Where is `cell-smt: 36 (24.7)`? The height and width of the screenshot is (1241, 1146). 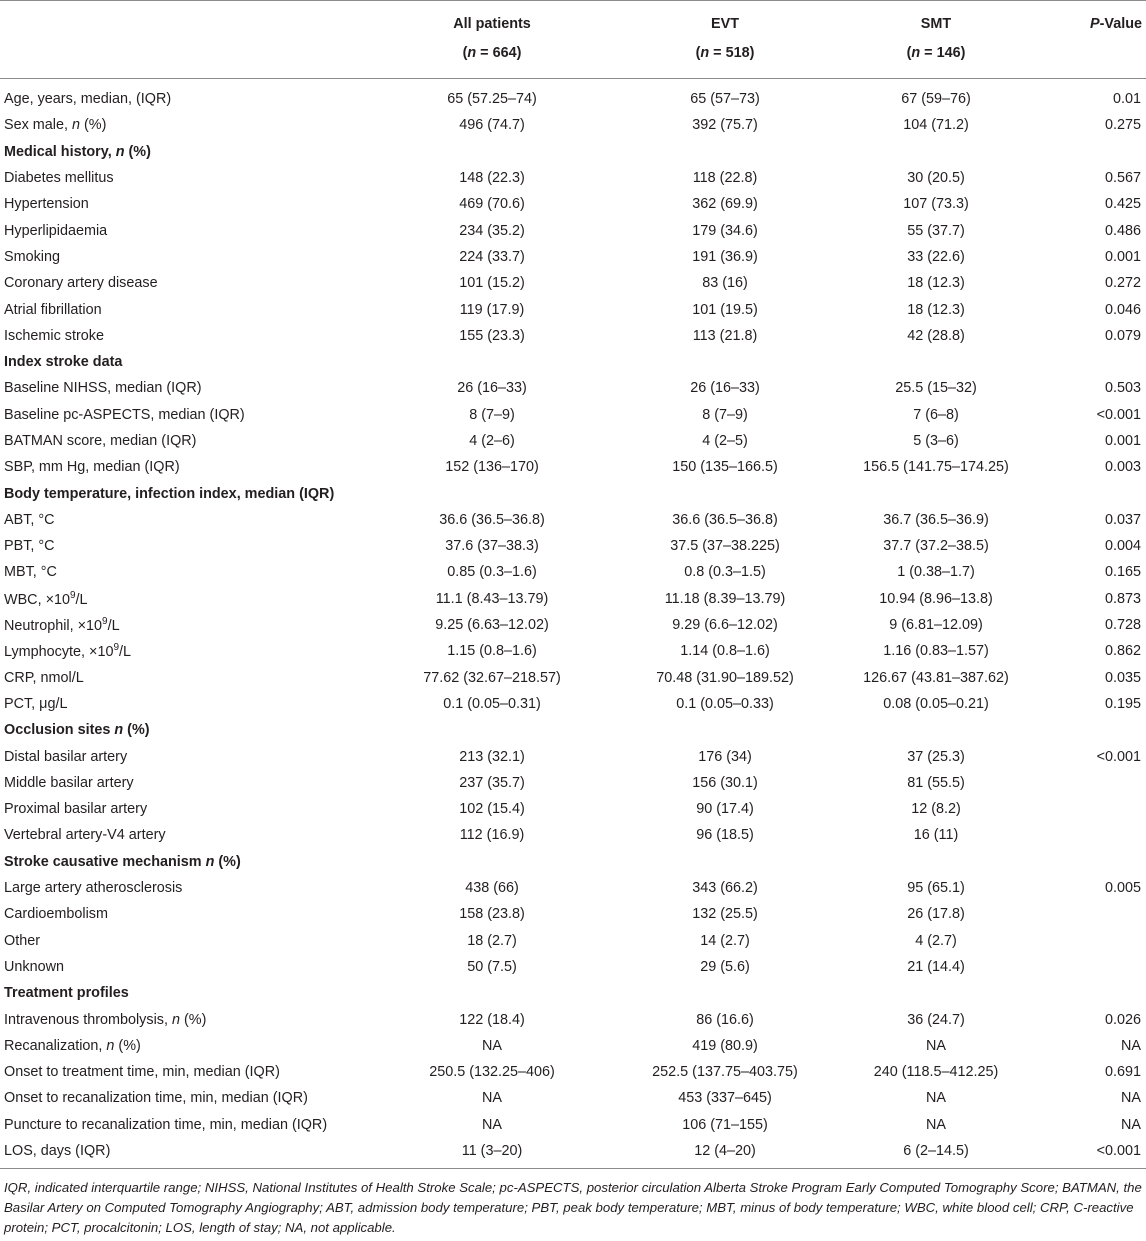
cell-smt: 36 (24.7) is located at coordinates (936, 1019).